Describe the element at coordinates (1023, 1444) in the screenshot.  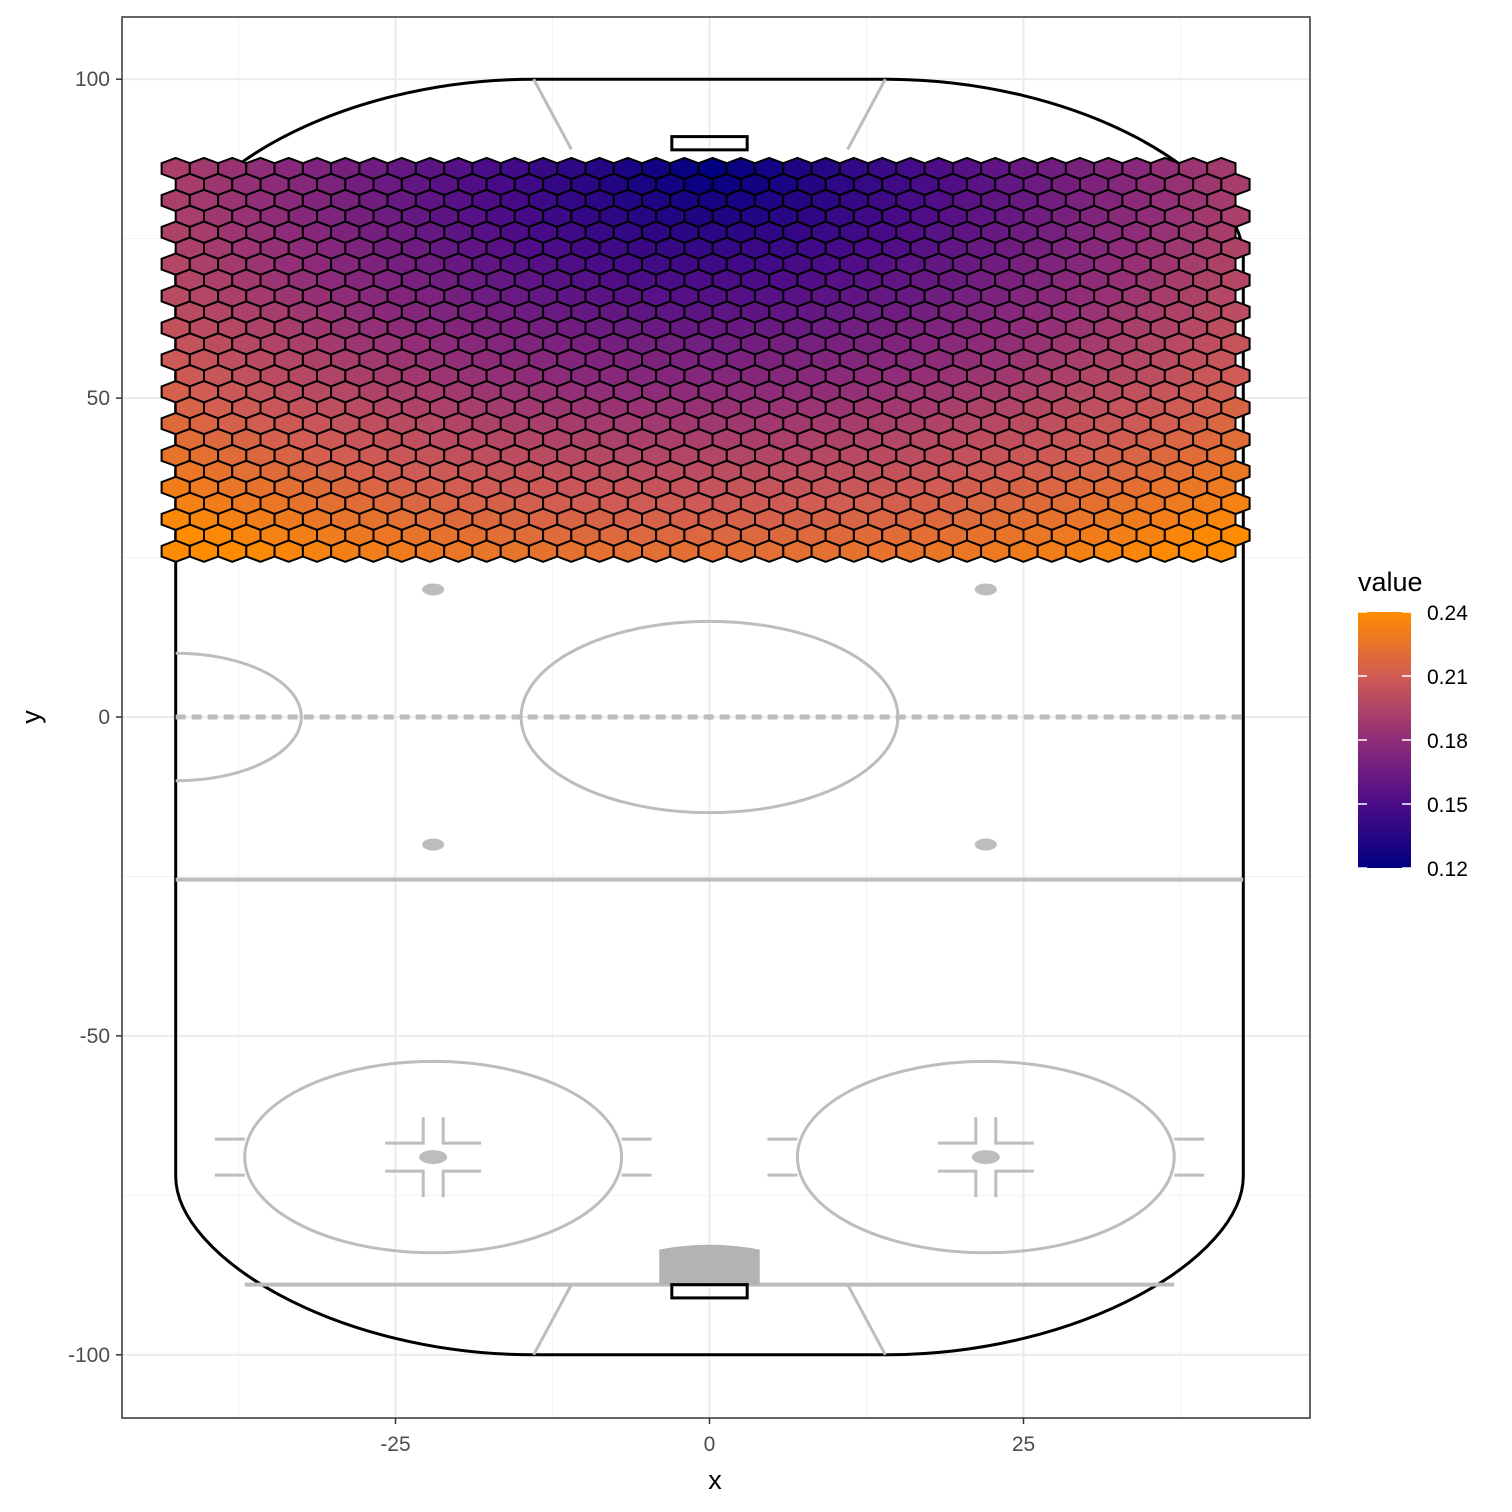
I see `x-tick-label: 25` at that location.